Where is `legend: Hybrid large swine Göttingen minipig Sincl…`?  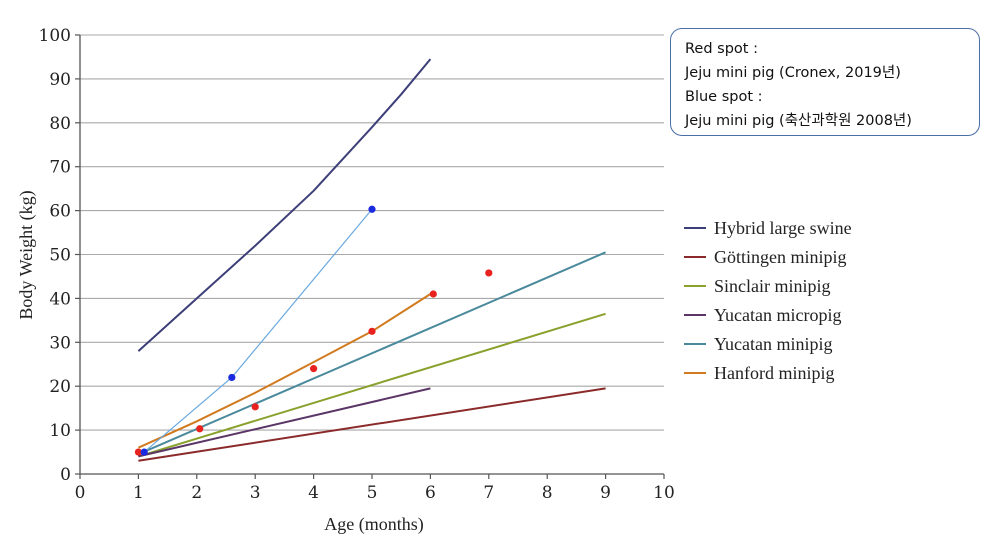
legend: Hybrid large swine Göttingen minipig Sincl… is located at coordinates (768, 300).